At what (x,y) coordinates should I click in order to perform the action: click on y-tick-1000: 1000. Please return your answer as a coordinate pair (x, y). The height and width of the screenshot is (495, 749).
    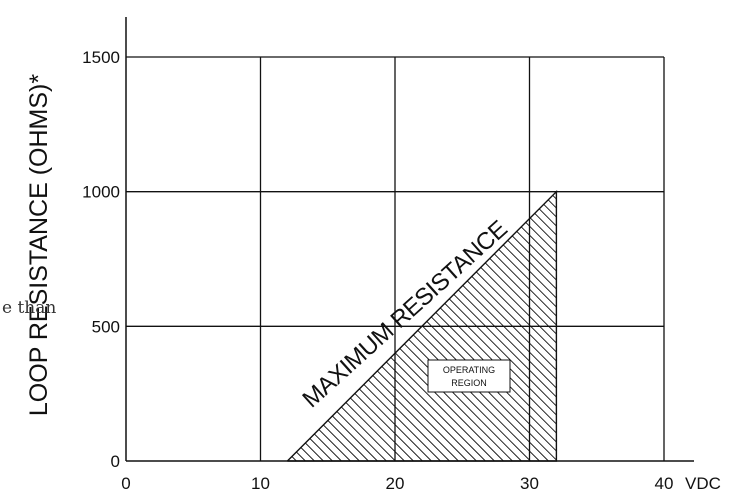
    Looking at the image, I should click on (101, 192).